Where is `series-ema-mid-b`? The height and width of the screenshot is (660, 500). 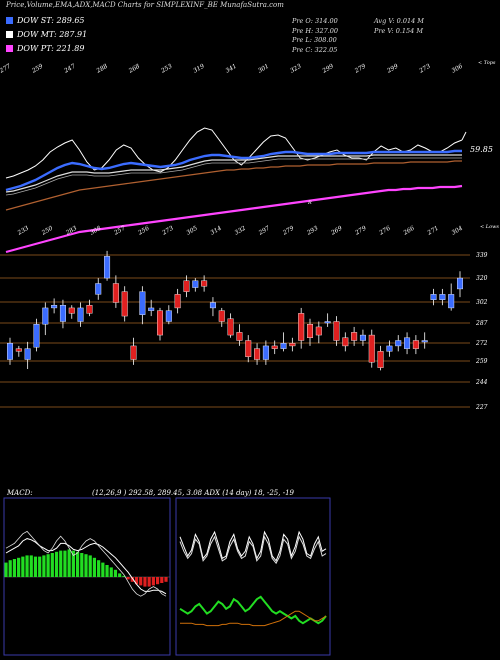 series-ema-mid-b is located at coordinates (233, 176).